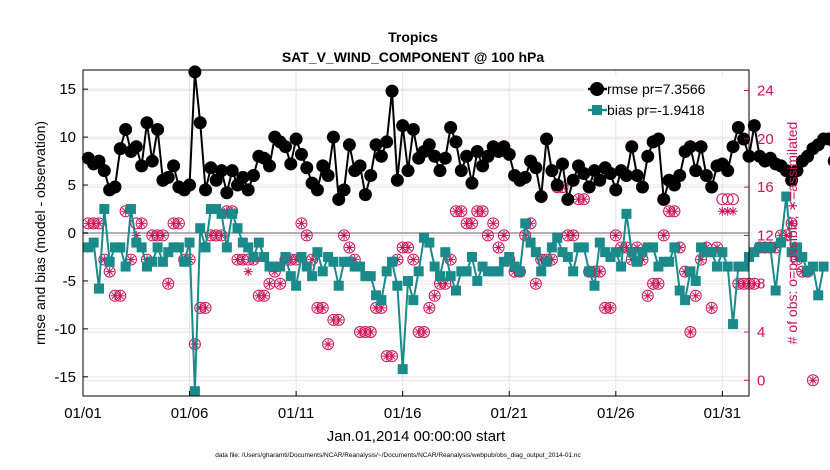 This screenshot has height=470, width=830. Describe the element at coordinates (413, 37) in the screenshot. I see `chart-title: Tropics` at that location.